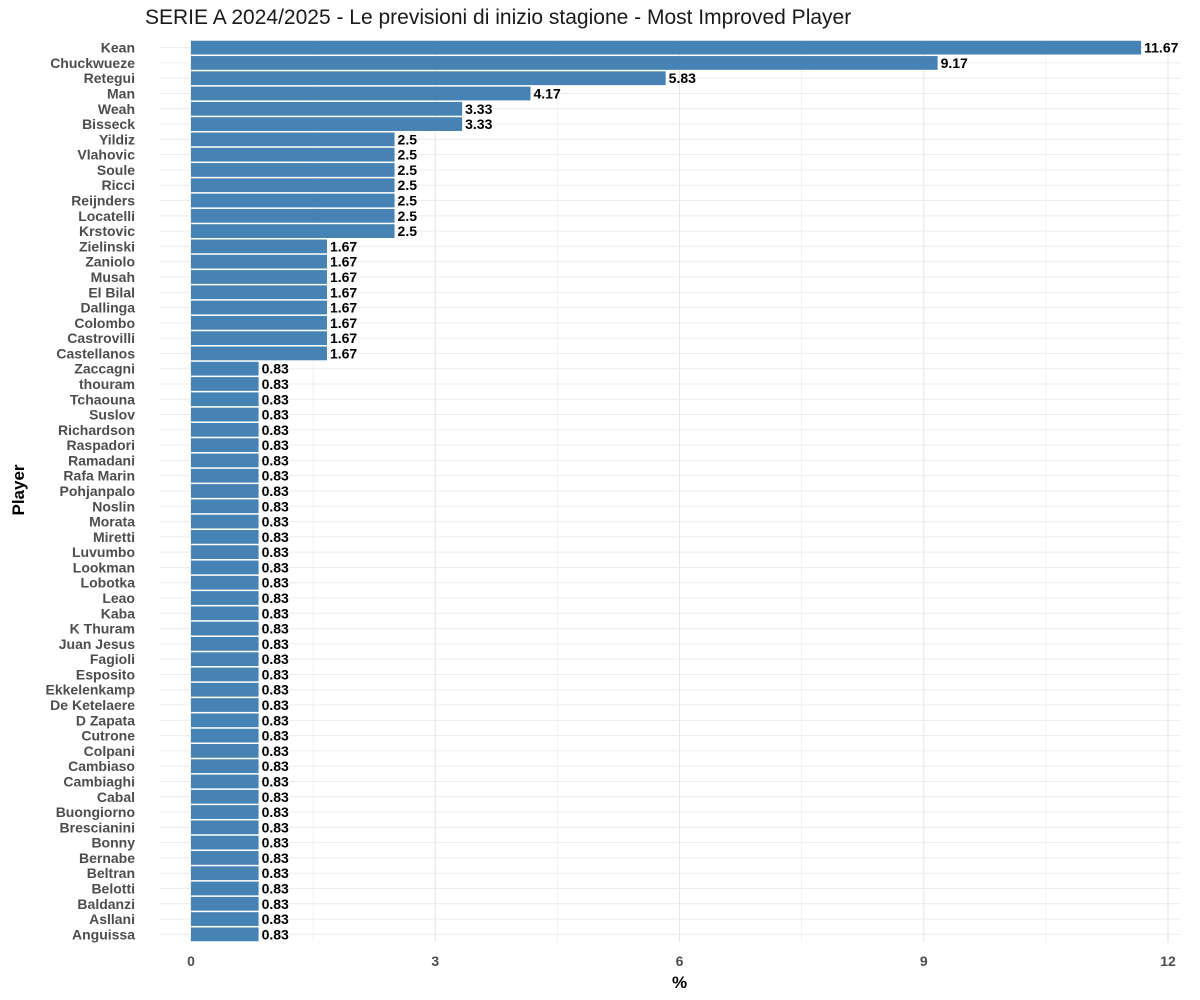 This screenshot has height=1000, width=1200. Describe the element at coordinates (191, 961) in the screenshot. I see `x-tick-label: 0` at that location.